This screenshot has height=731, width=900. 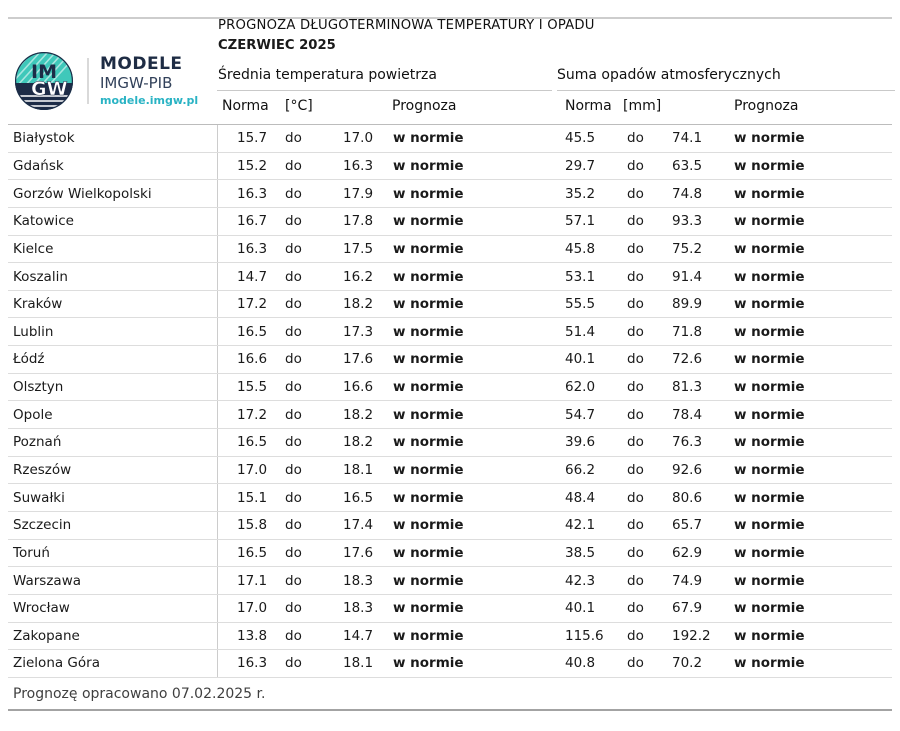 I want to click on temp-norm-max: 16.2, so click(x=358, y=276).